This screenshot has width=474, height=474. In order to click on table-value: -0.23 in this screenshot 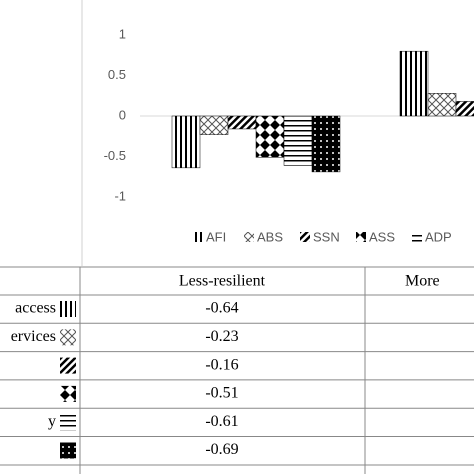, I will do `click(221, 336)`.